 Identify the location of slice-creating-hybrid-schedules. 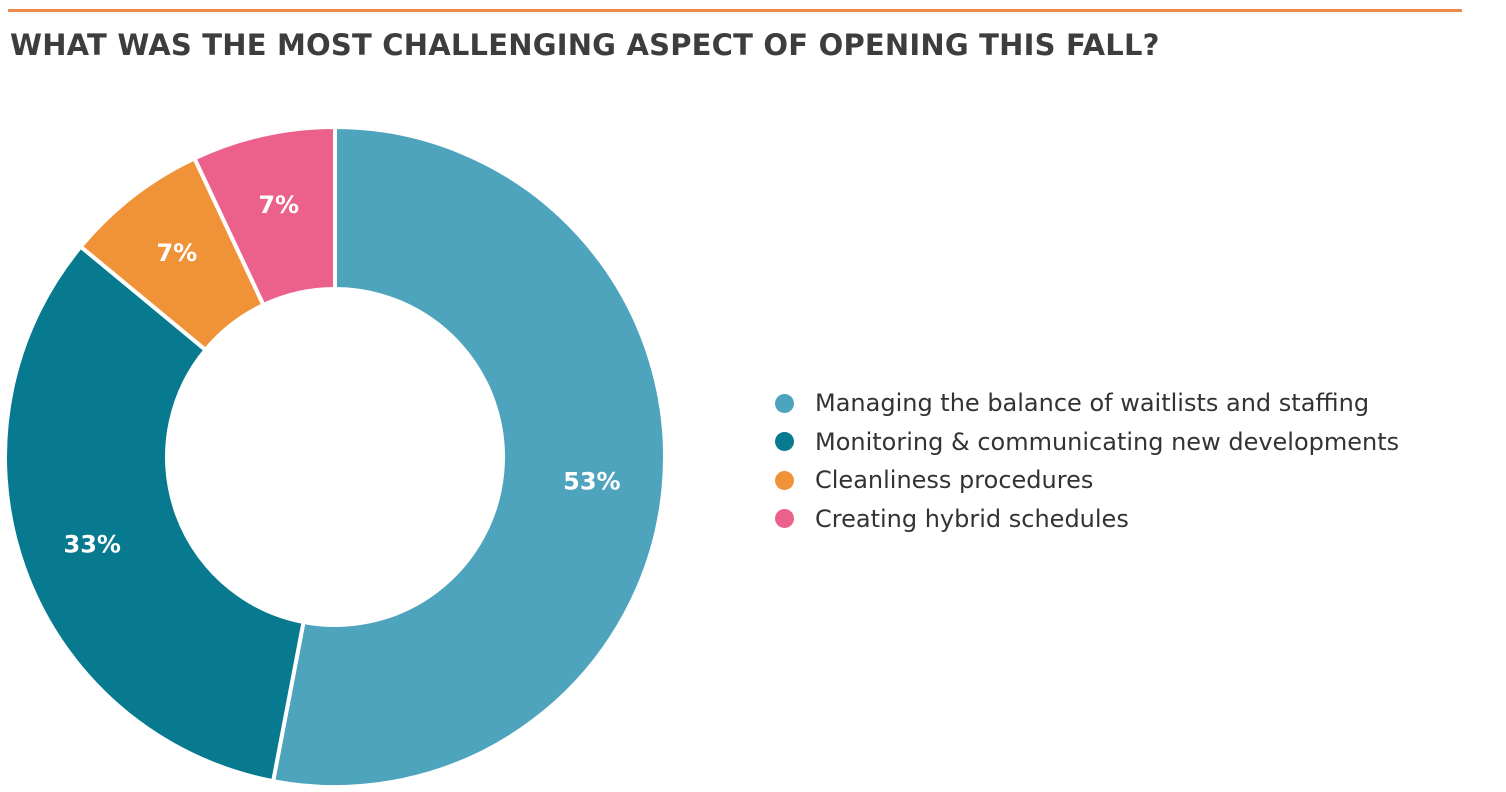
(264, 216).